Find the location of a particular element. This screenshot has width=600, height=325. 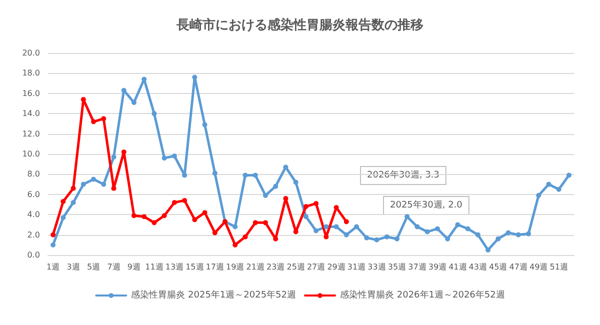

x-tick-label: 29週 is located at coordinates (336, 267).